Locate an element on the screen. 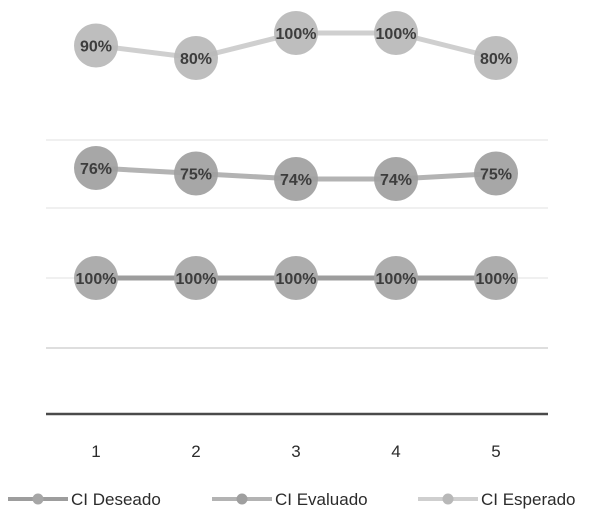  series-1: 76% 75% 74% 74% 75% is located at coordinates (296, 173).